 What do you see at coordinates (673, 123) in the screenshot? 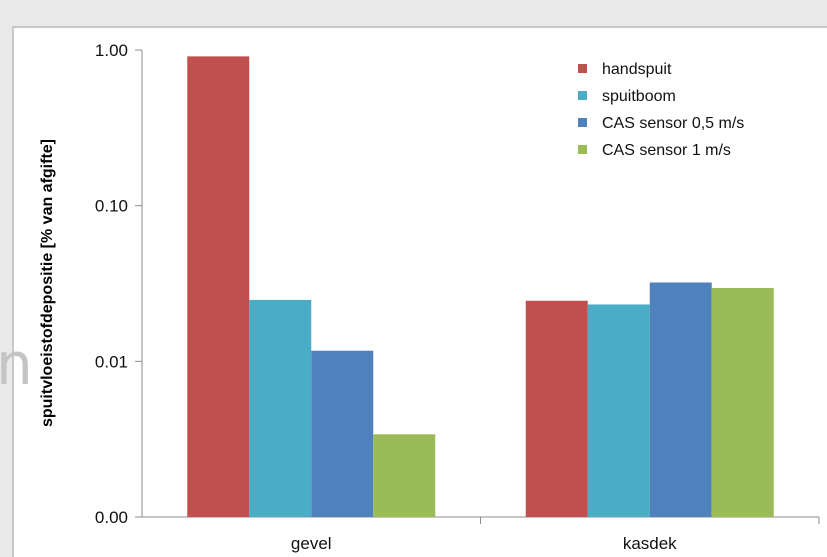
I see `legend-label: CAS sensor 0,5 m/s` at bounding box center [673, 123].